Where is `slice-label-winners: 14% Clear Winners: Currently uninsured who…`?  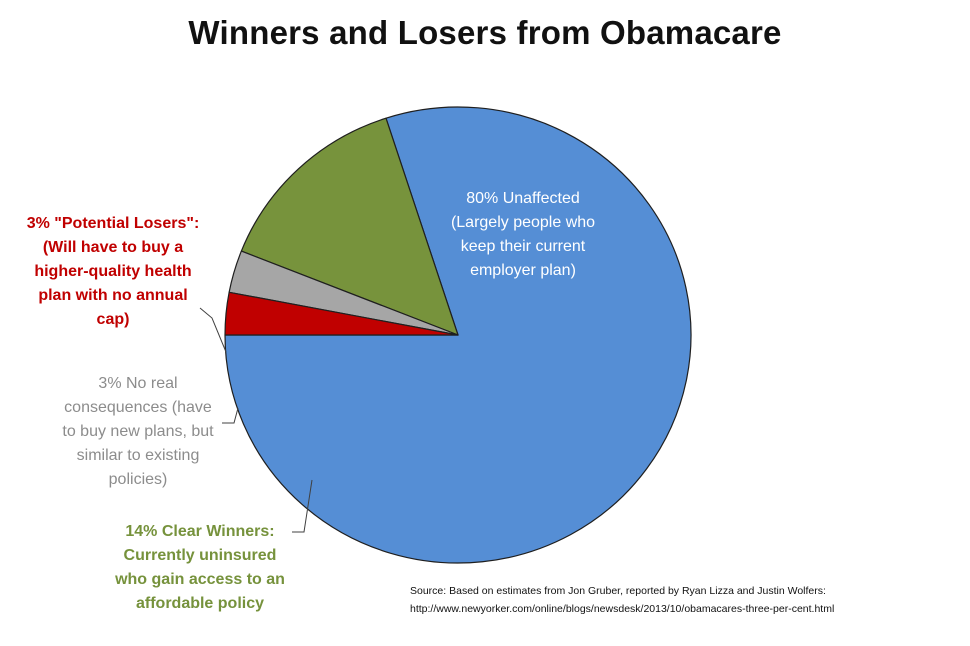
slice-label-winners: 14% Clear Winners: Currently uninsured who… is located at coordinates (200, 568).